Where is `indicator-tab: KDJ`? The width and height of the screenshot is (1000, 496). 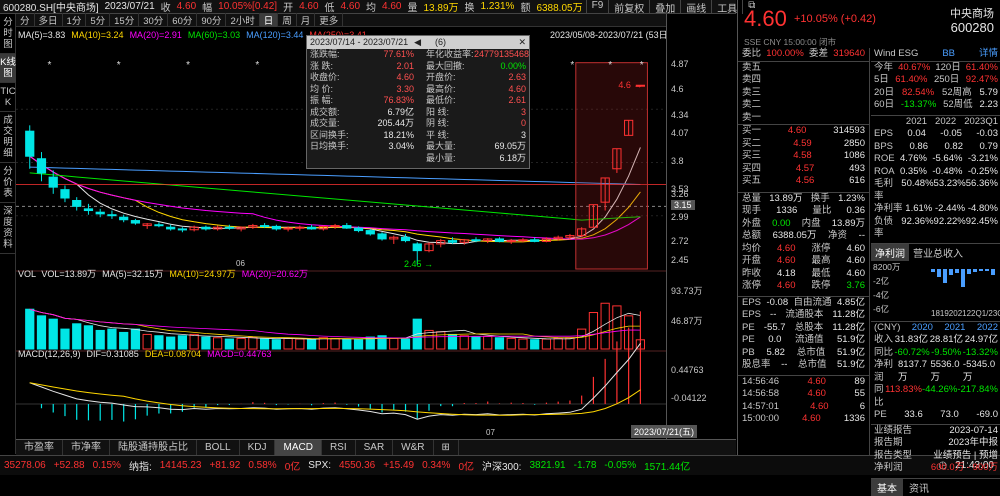
indicator-tab: KDJ is located at coordinates (258, 447).